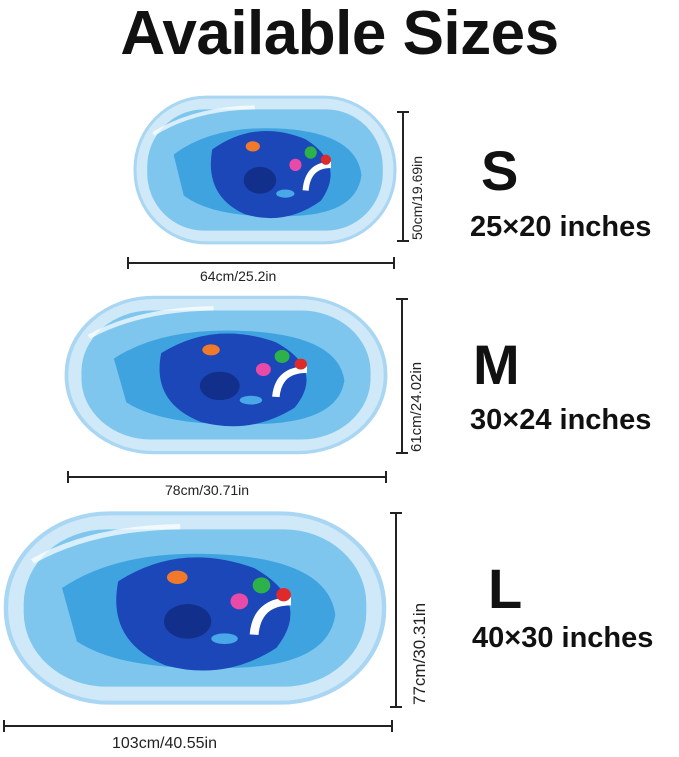 This screenshot has width=679, height=757. What do you see at coordinates (207, 490) in the screenshot?
I see `width-dimension-label: 78cm/30.71in` at bounding box center [207, 490].